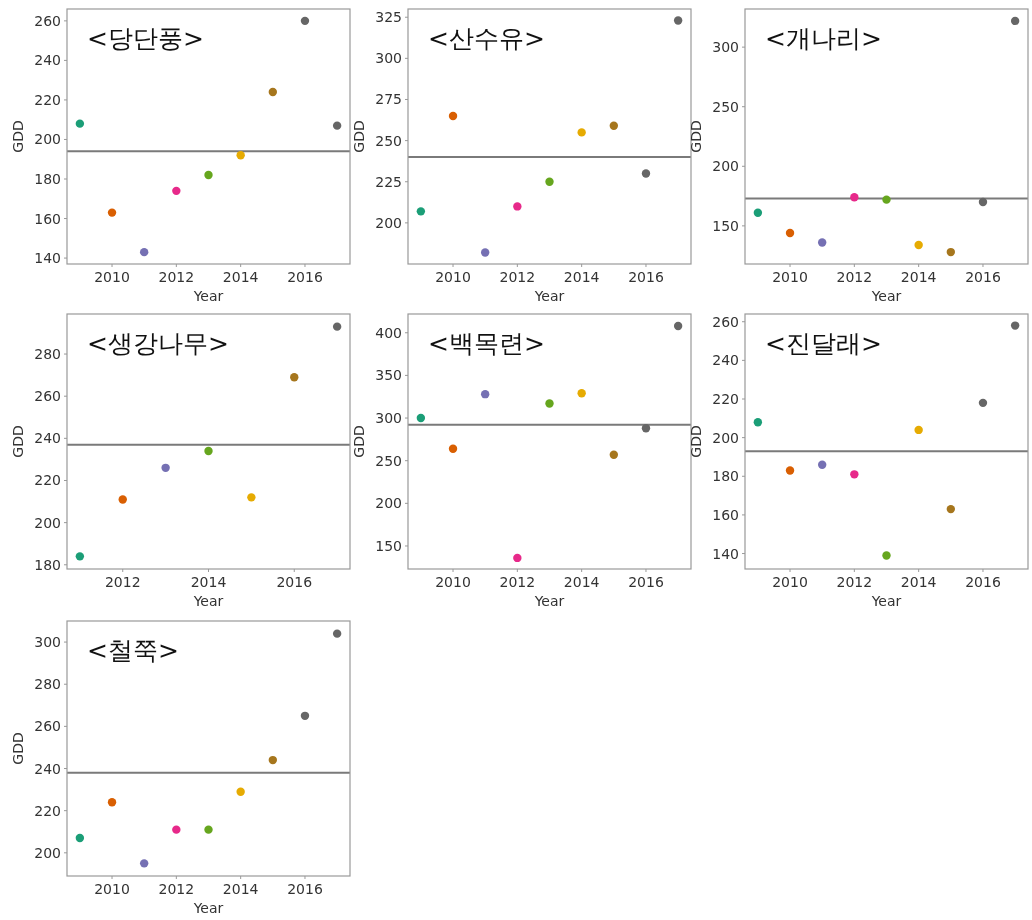  What do you see at coordinates (133, 650) in the screenshot?
I see `text: <철쭉>` at bounding box center [133, 650].